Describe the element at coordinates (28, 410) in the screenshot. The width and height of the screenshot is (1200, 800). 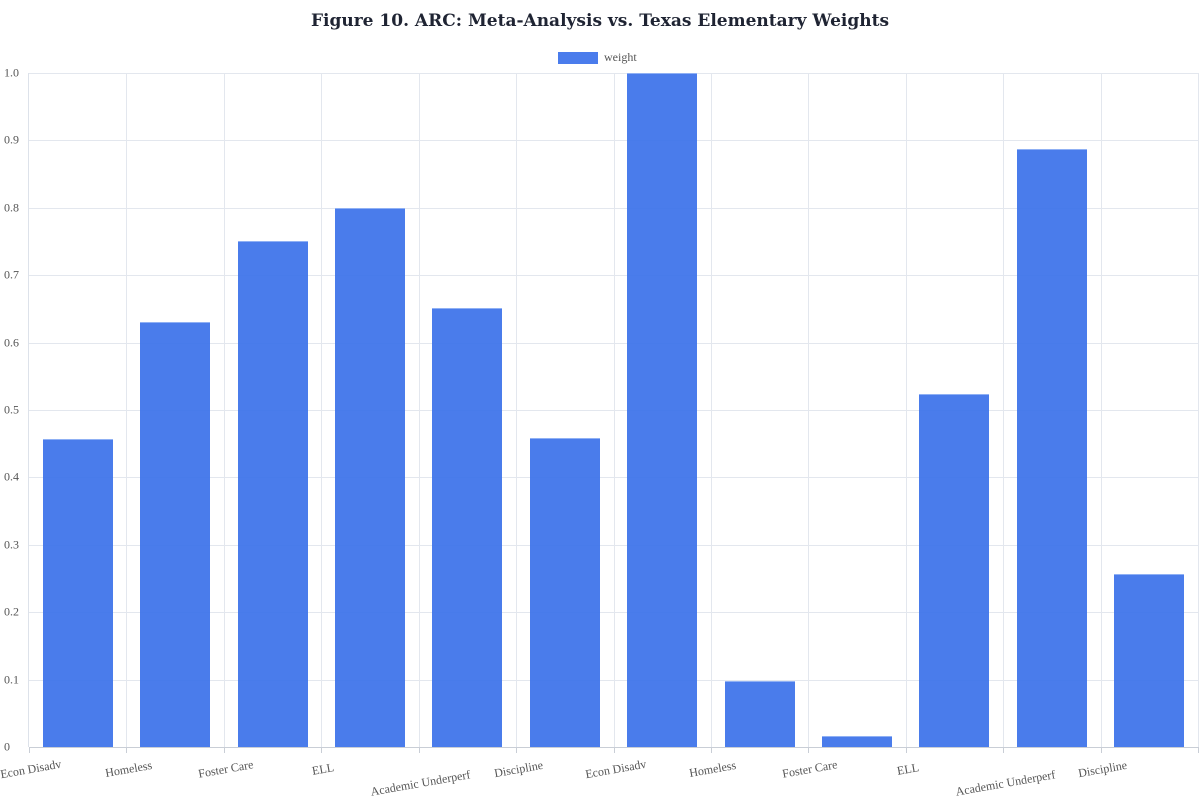
I see `y-axis-line` at that location.